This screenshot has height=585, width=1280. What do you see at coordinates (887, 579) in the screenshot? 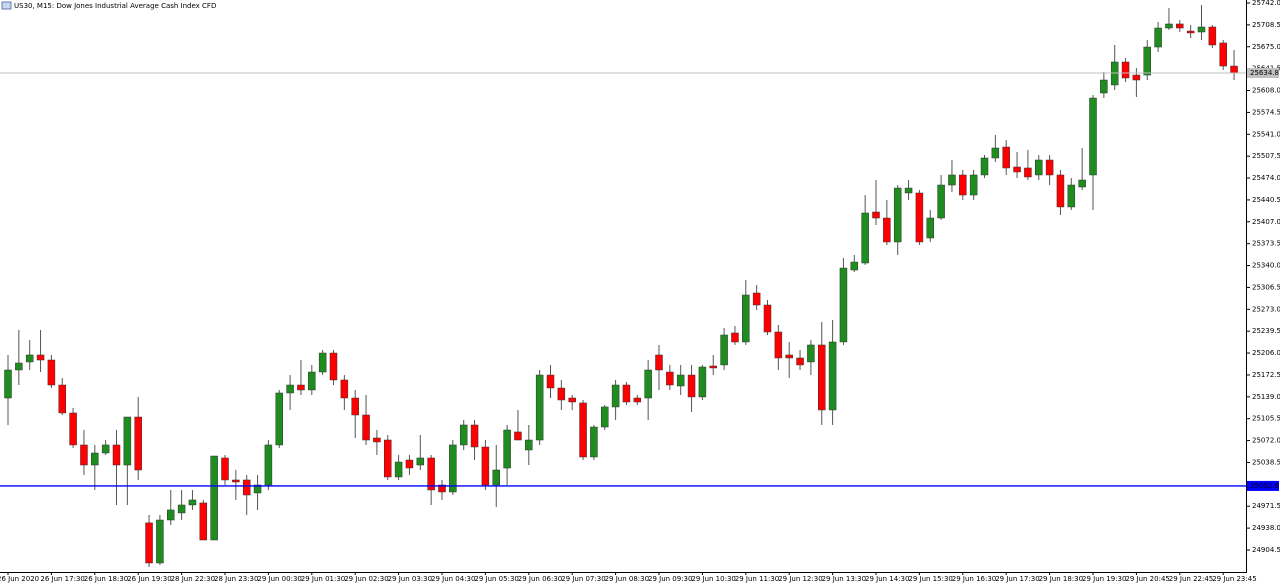
I see `x-tick-label: 29 Jun 14:30` at bounding box center [887, 579].